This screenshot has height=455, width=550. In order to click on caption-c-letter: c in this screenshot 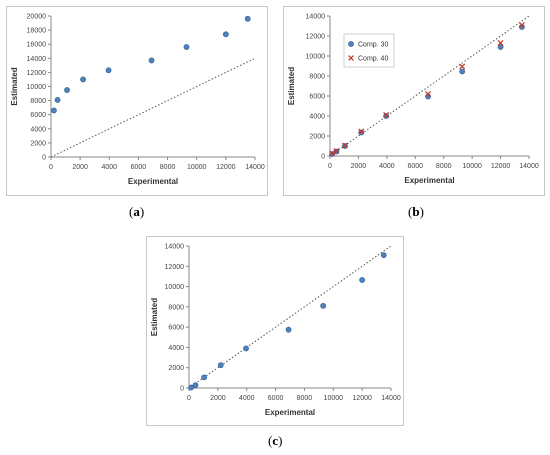, I will do `click(275, 440)`.